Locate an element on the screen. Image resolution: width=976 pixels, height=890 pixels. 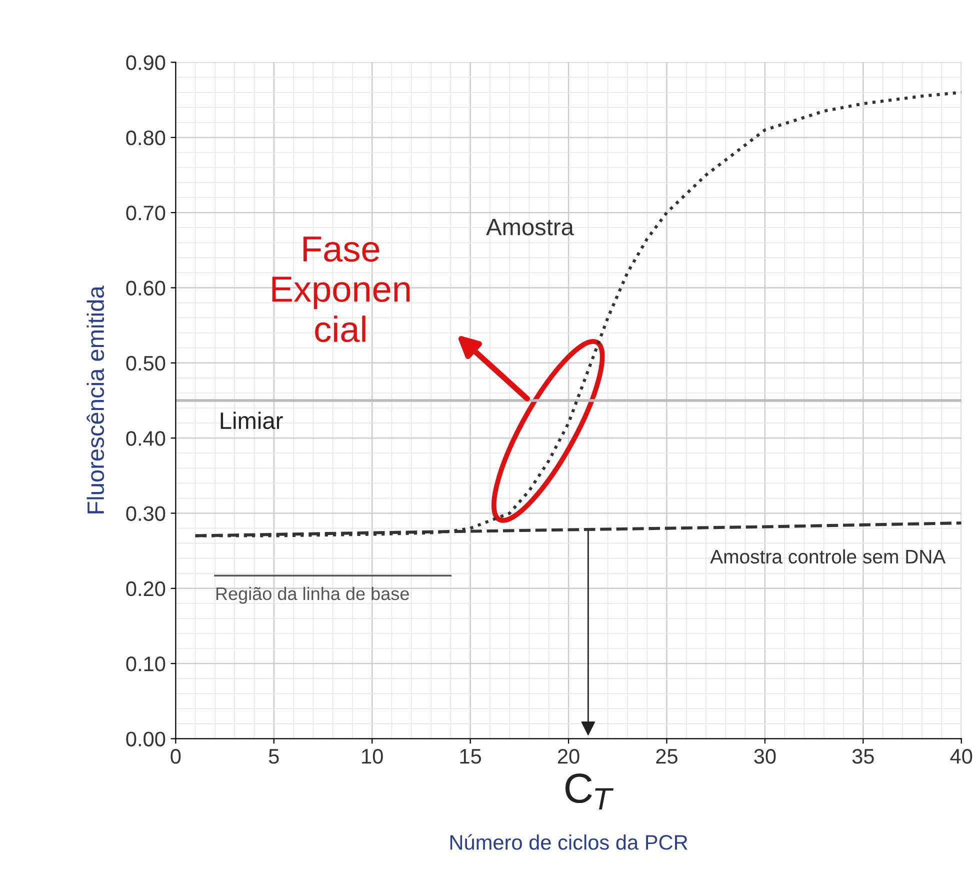
y-tick-label: 0.60 is located at coordinates (146, 288).